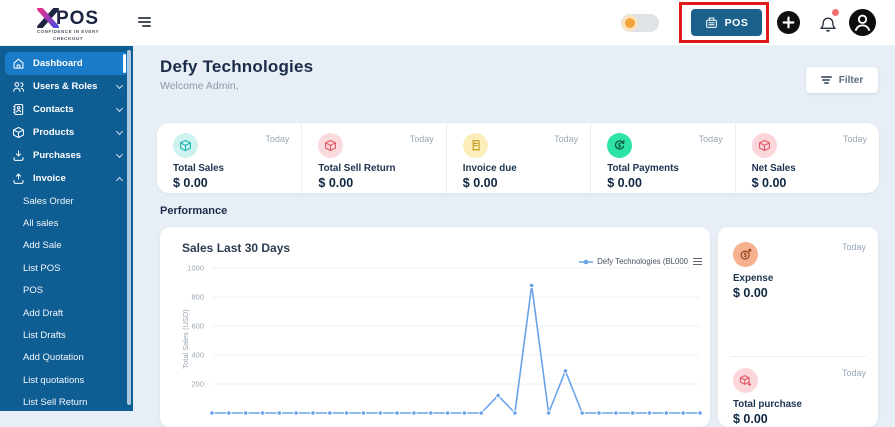 The width and height of the screenshot is (895, 427). What do you see at coordinates (18, 109) in the screenshot?
I see `contacts-icon` at bounding box center [18, 109].